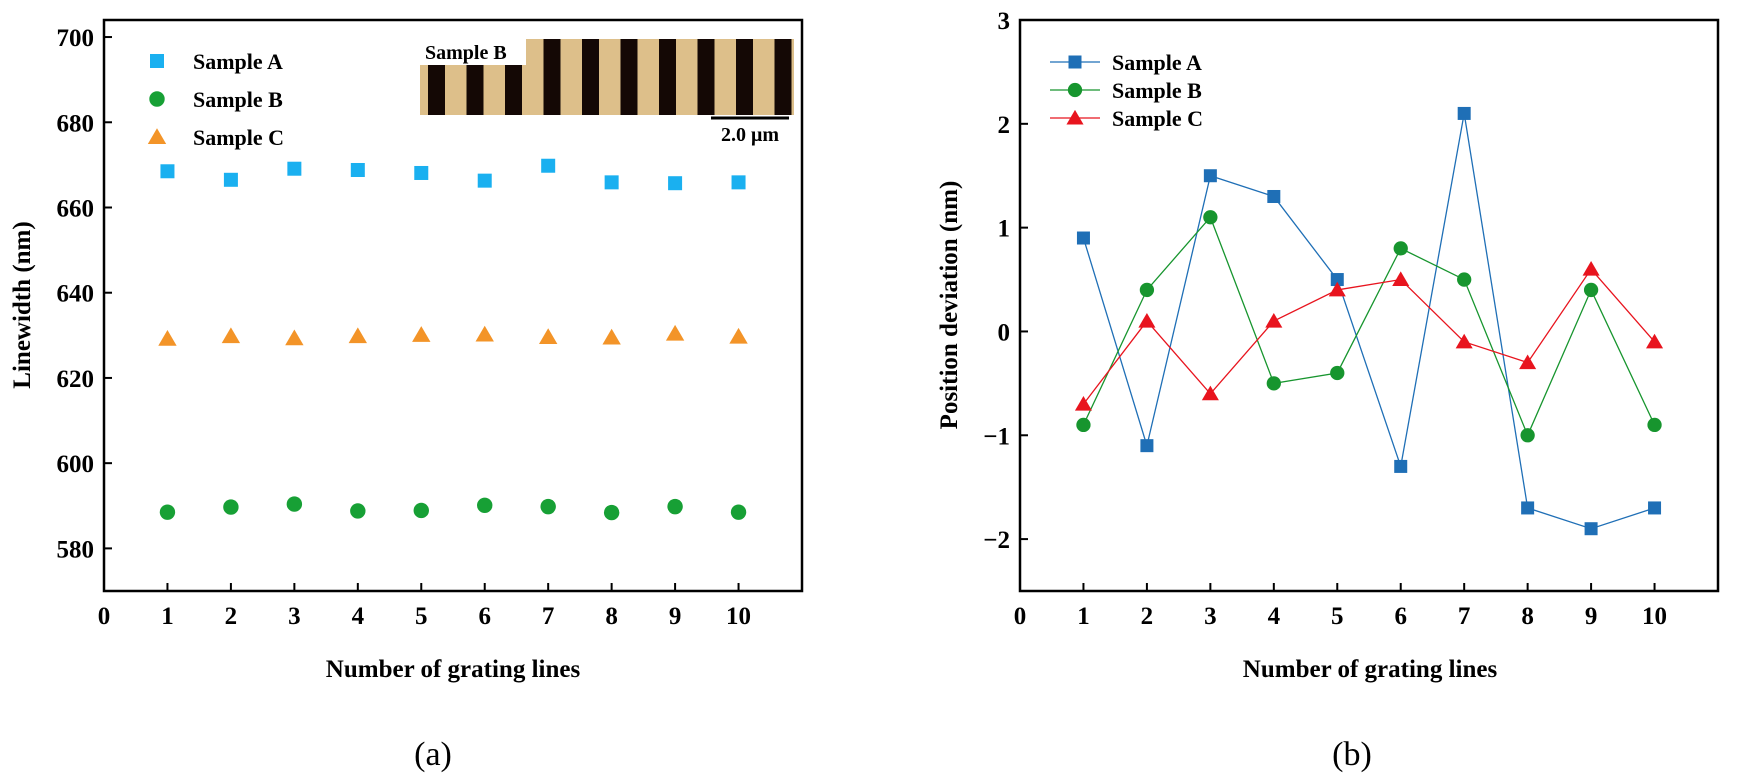 The image size is (1744, 780). What do you see at coordinates (1020, 616) in the screenshot?
I see `panel-b-x-tick-label: 0` at bounding box center [1020, 616].